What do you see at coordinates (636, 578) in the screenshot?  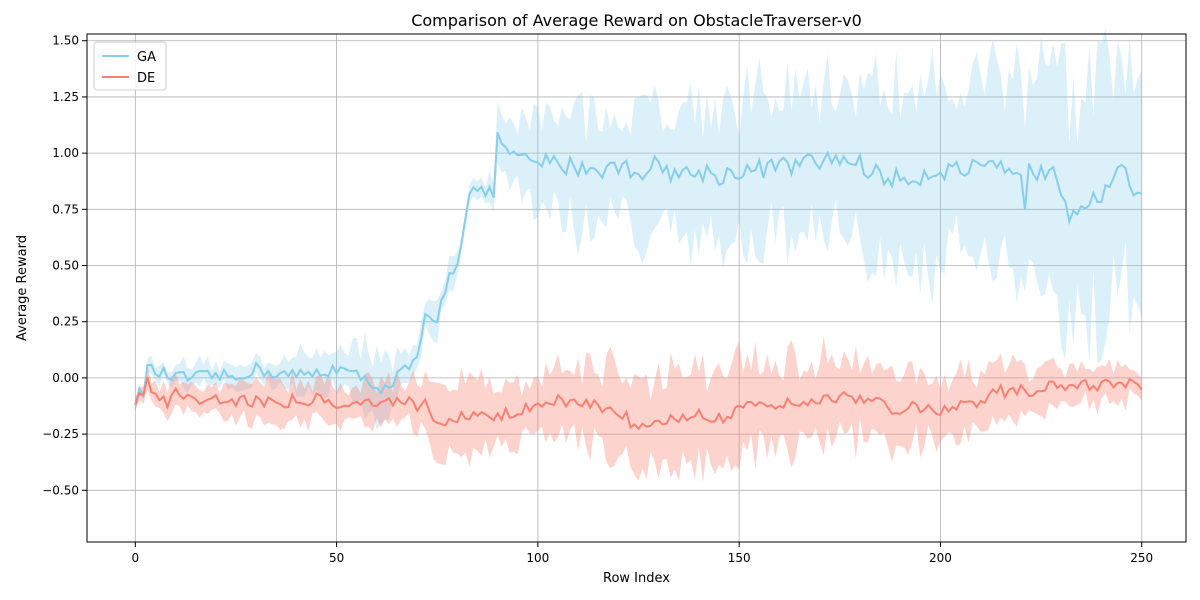 I see `x-axis-title: Row Index` at bounding box center [636, 578].